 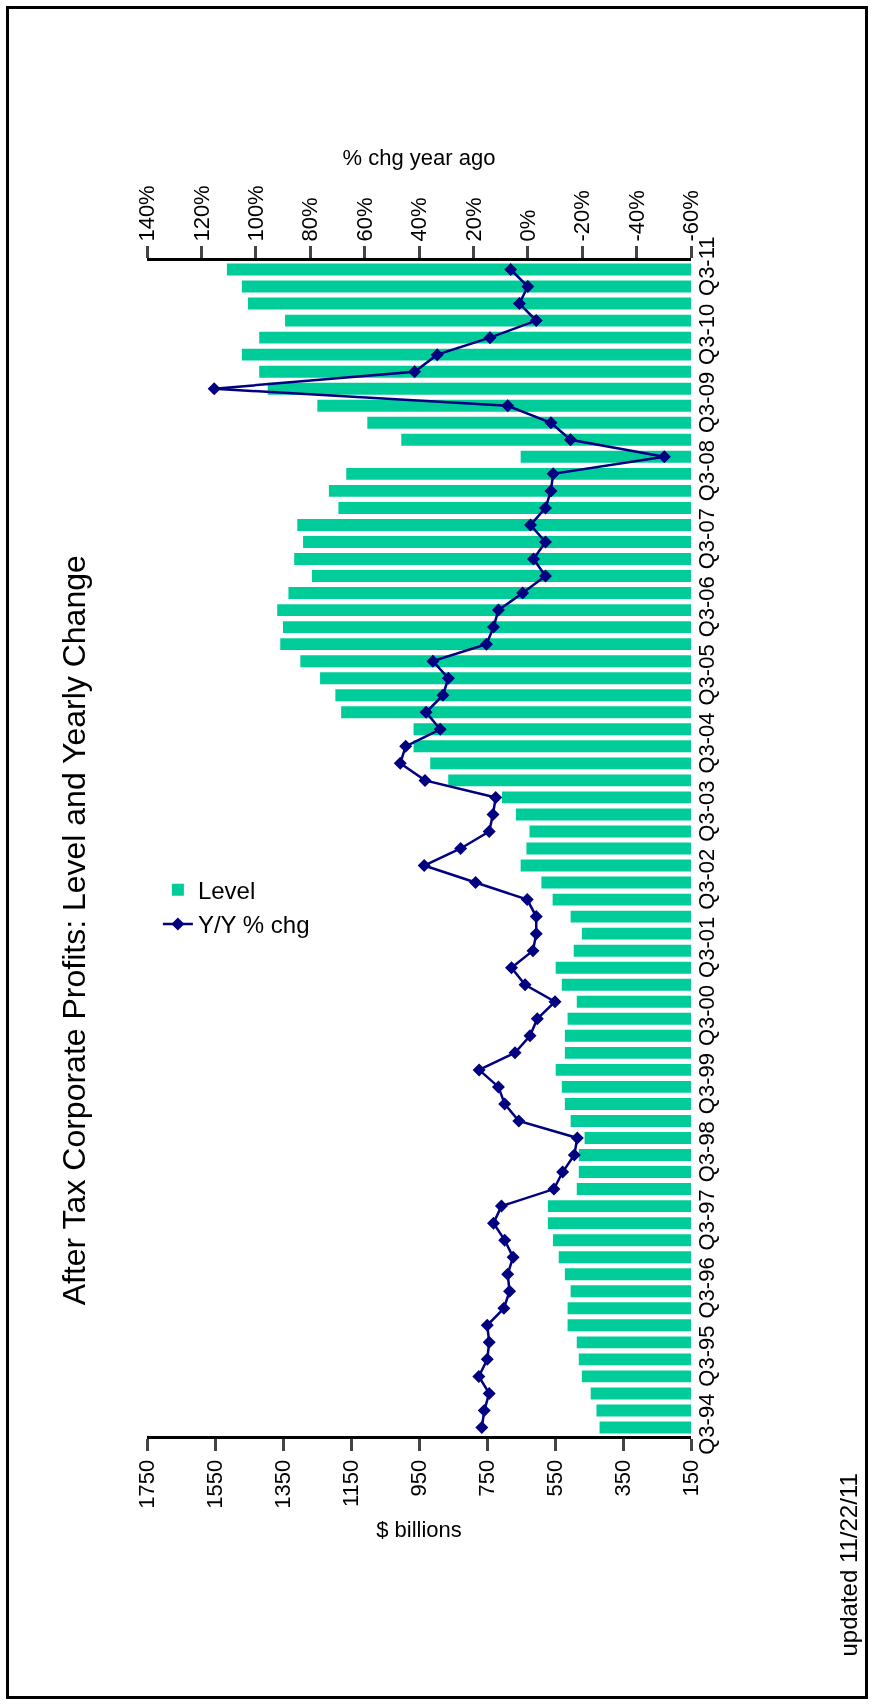 What do you see at coordinates (147, 1484) in the screenshot?
I see `x-tick-label: 1750` at bounding box center [147, 1484].